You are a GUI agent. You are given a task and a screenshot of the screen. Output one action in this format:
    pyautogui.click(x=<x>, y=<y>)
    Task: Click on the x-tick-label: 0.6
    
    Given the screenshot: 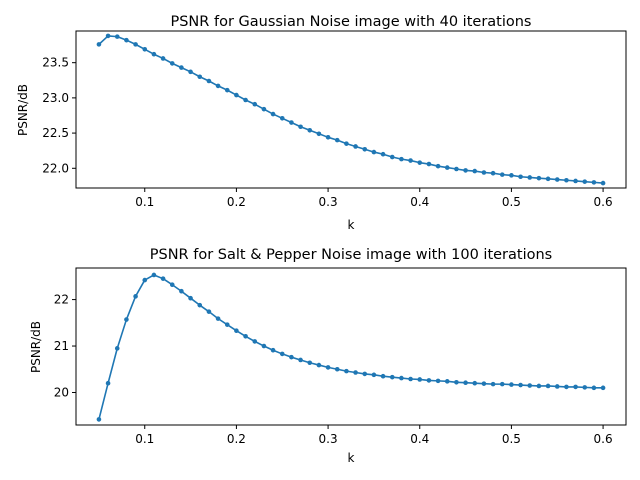 What is the action you would take?
    pyautogui.click(x=603, y=439)
    